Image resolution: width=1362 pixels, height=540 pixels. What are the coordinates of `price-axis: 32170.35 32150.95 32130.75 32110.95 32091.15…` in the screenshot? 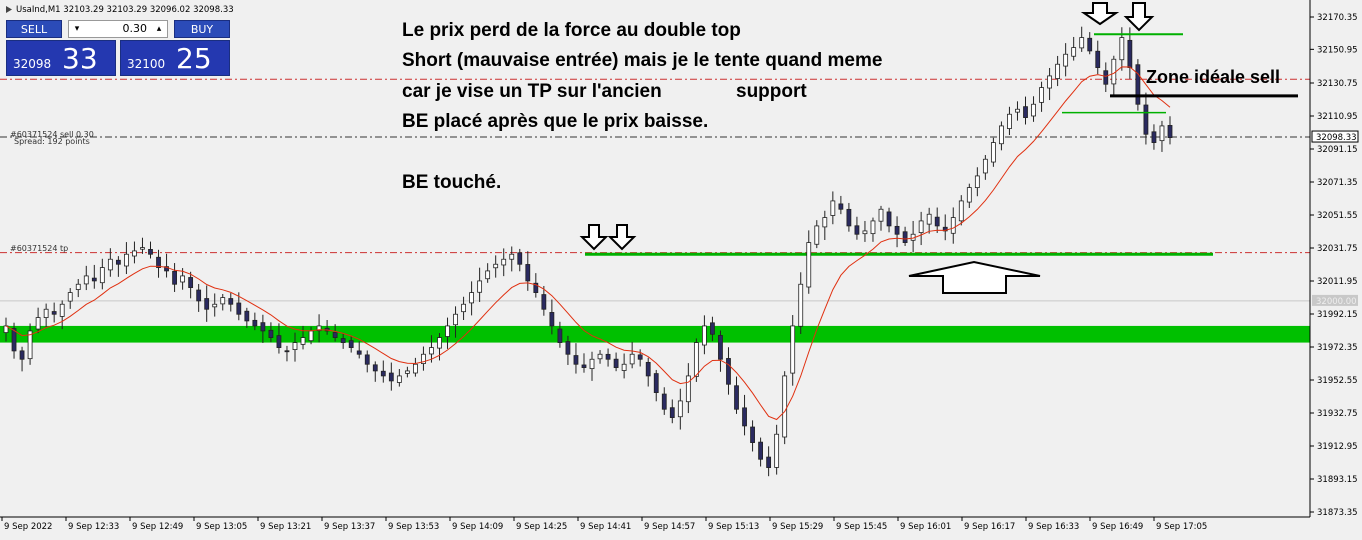 It's located at (1333, 259).